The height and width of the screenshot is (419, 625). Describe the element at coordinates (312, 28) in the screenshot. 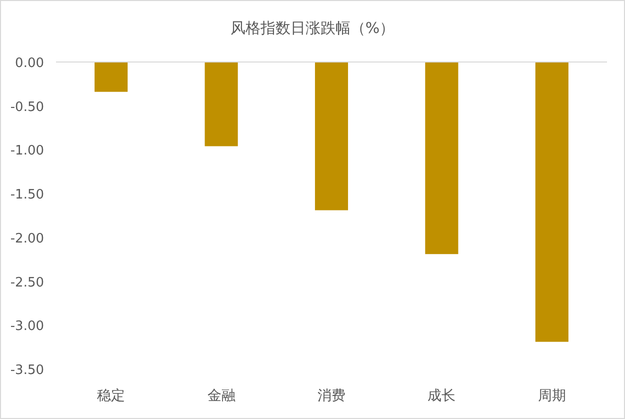

I see `title: 风格指数日涨跌幅（%）` at that location.